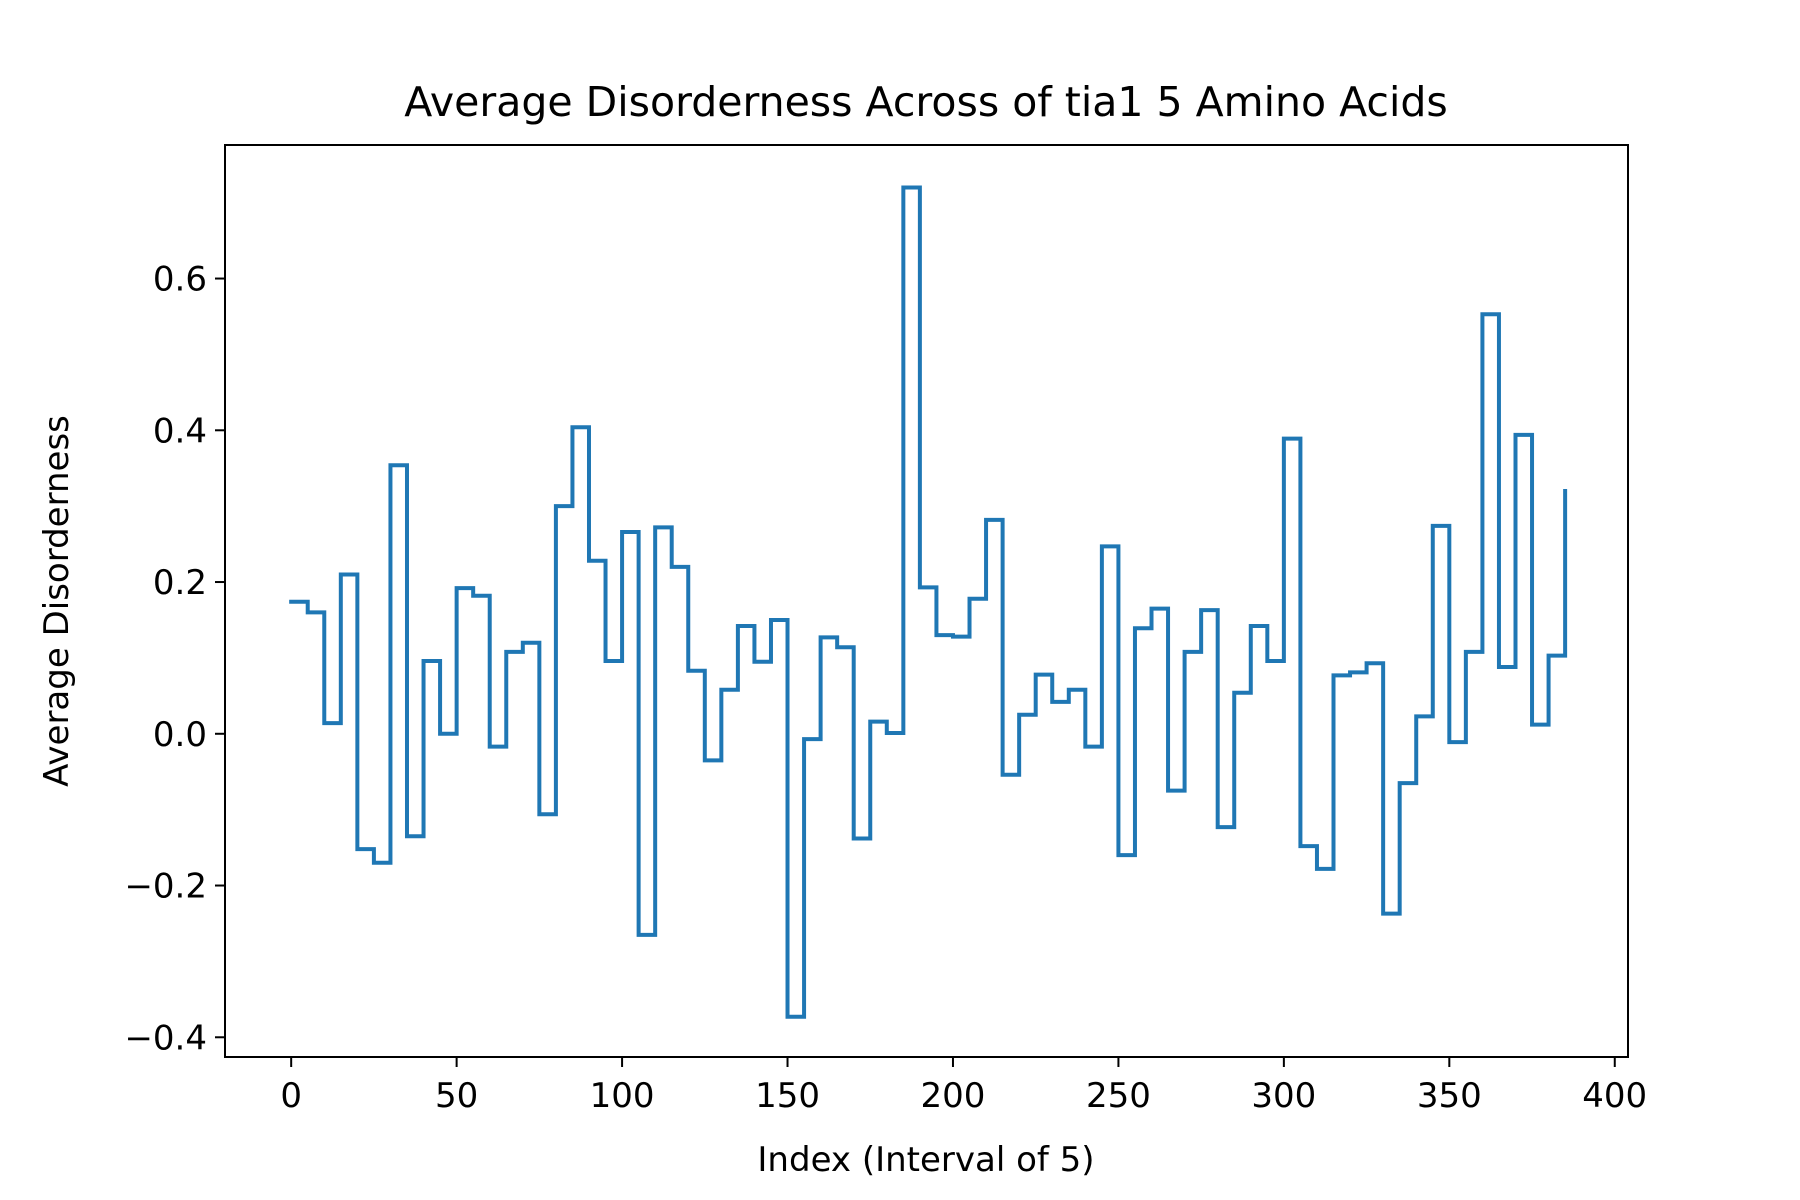  I want to click on y-axis-label: Average Disorderness, so click(57, 601).